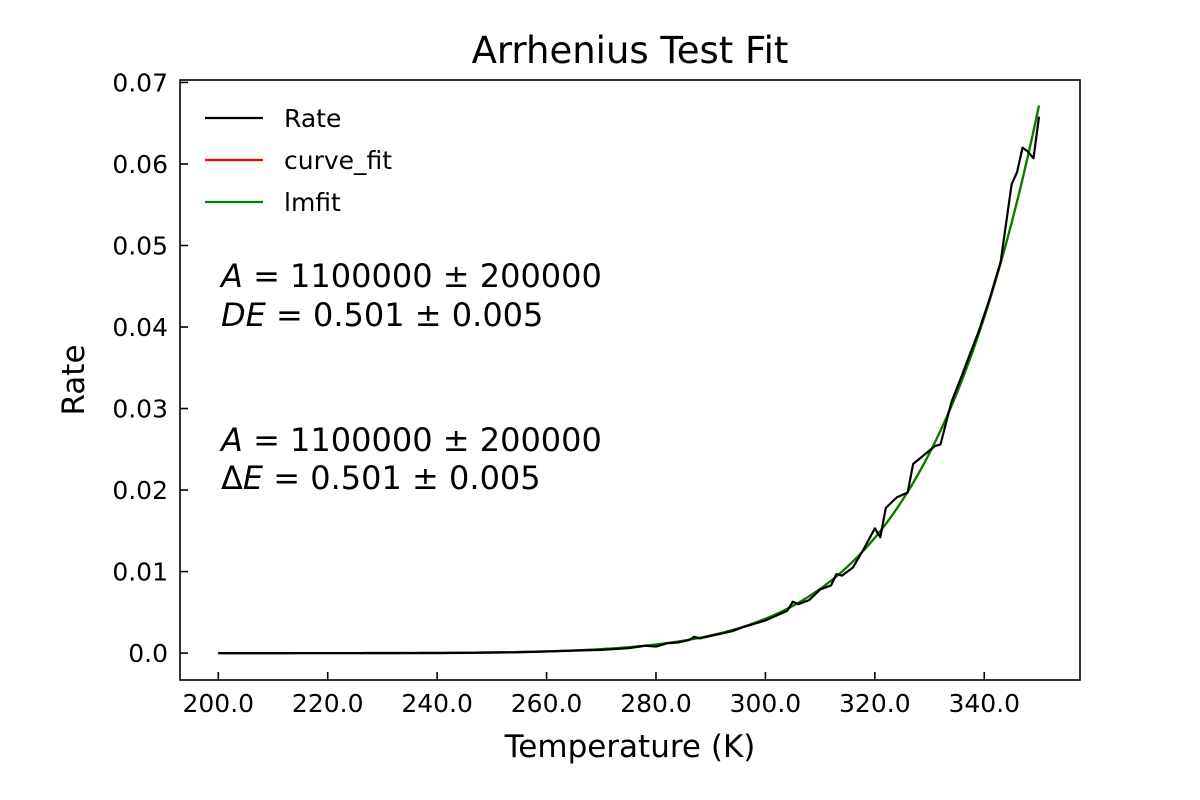 The height and width of the screenshot is (800, 1200). What do you see at coordinates (231, 276) in the screenshot?
I see `annotation-1-line-1-symbol: A` at bounding box center [231, 276].